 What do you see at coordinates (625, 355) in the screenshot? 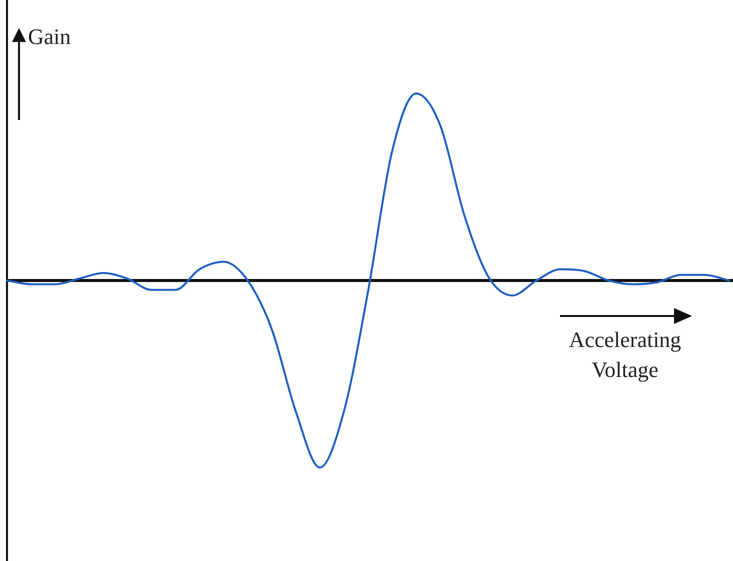
I see `x-axis-title: Accelerating Voltage` at bounding box center [625, 355].